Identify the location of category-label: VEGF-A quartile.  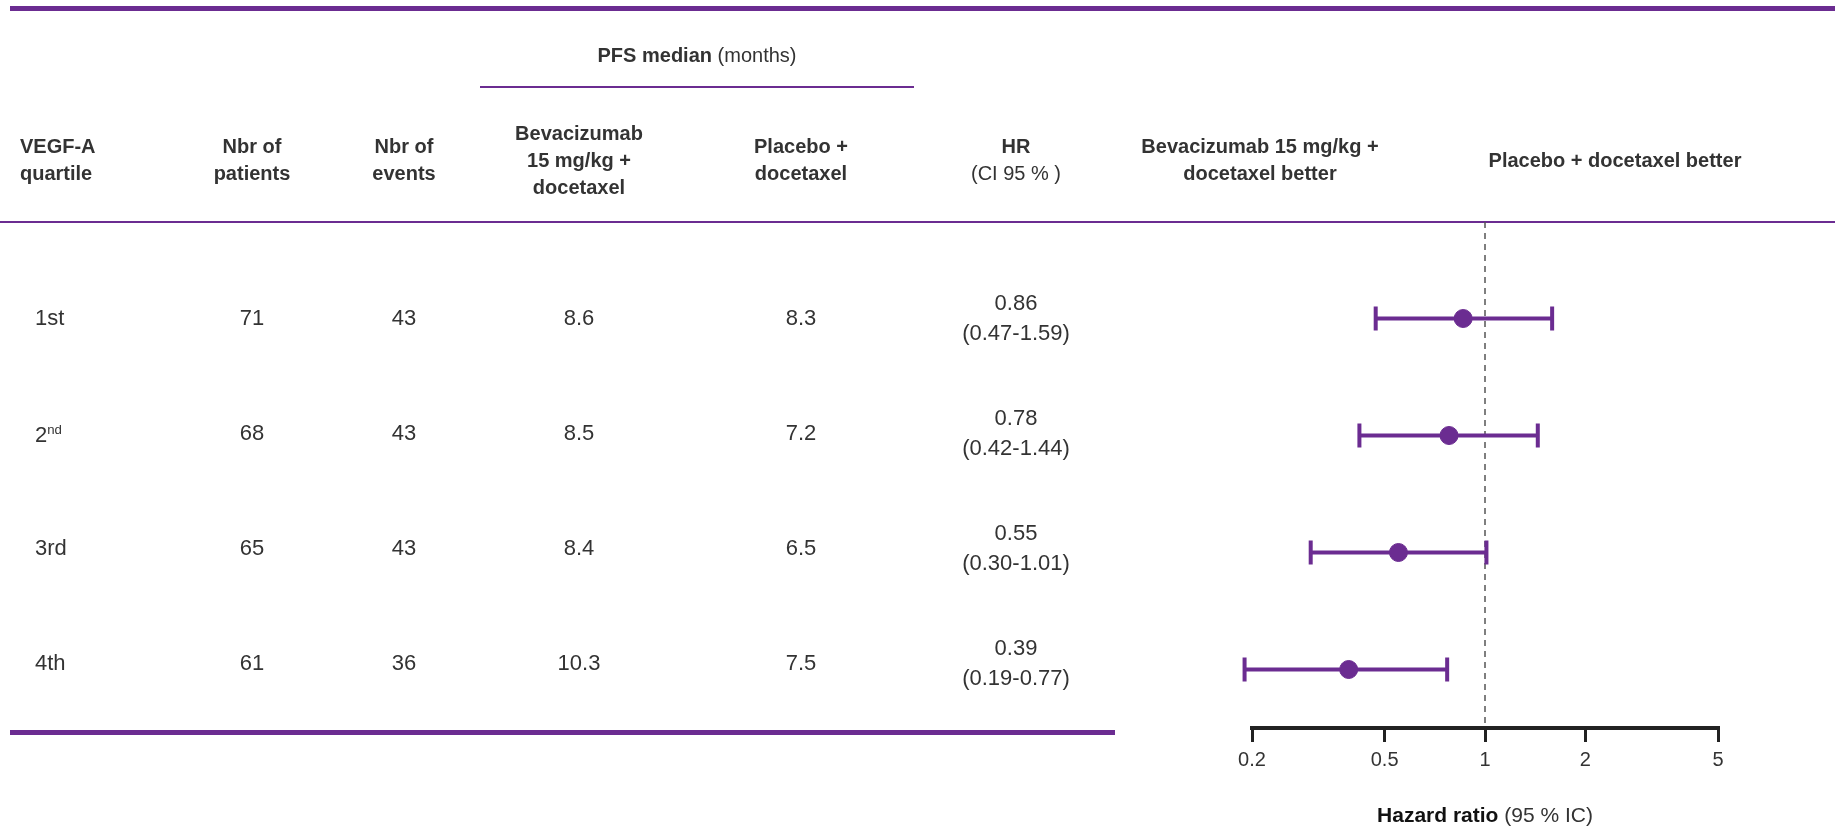
(58, 160).